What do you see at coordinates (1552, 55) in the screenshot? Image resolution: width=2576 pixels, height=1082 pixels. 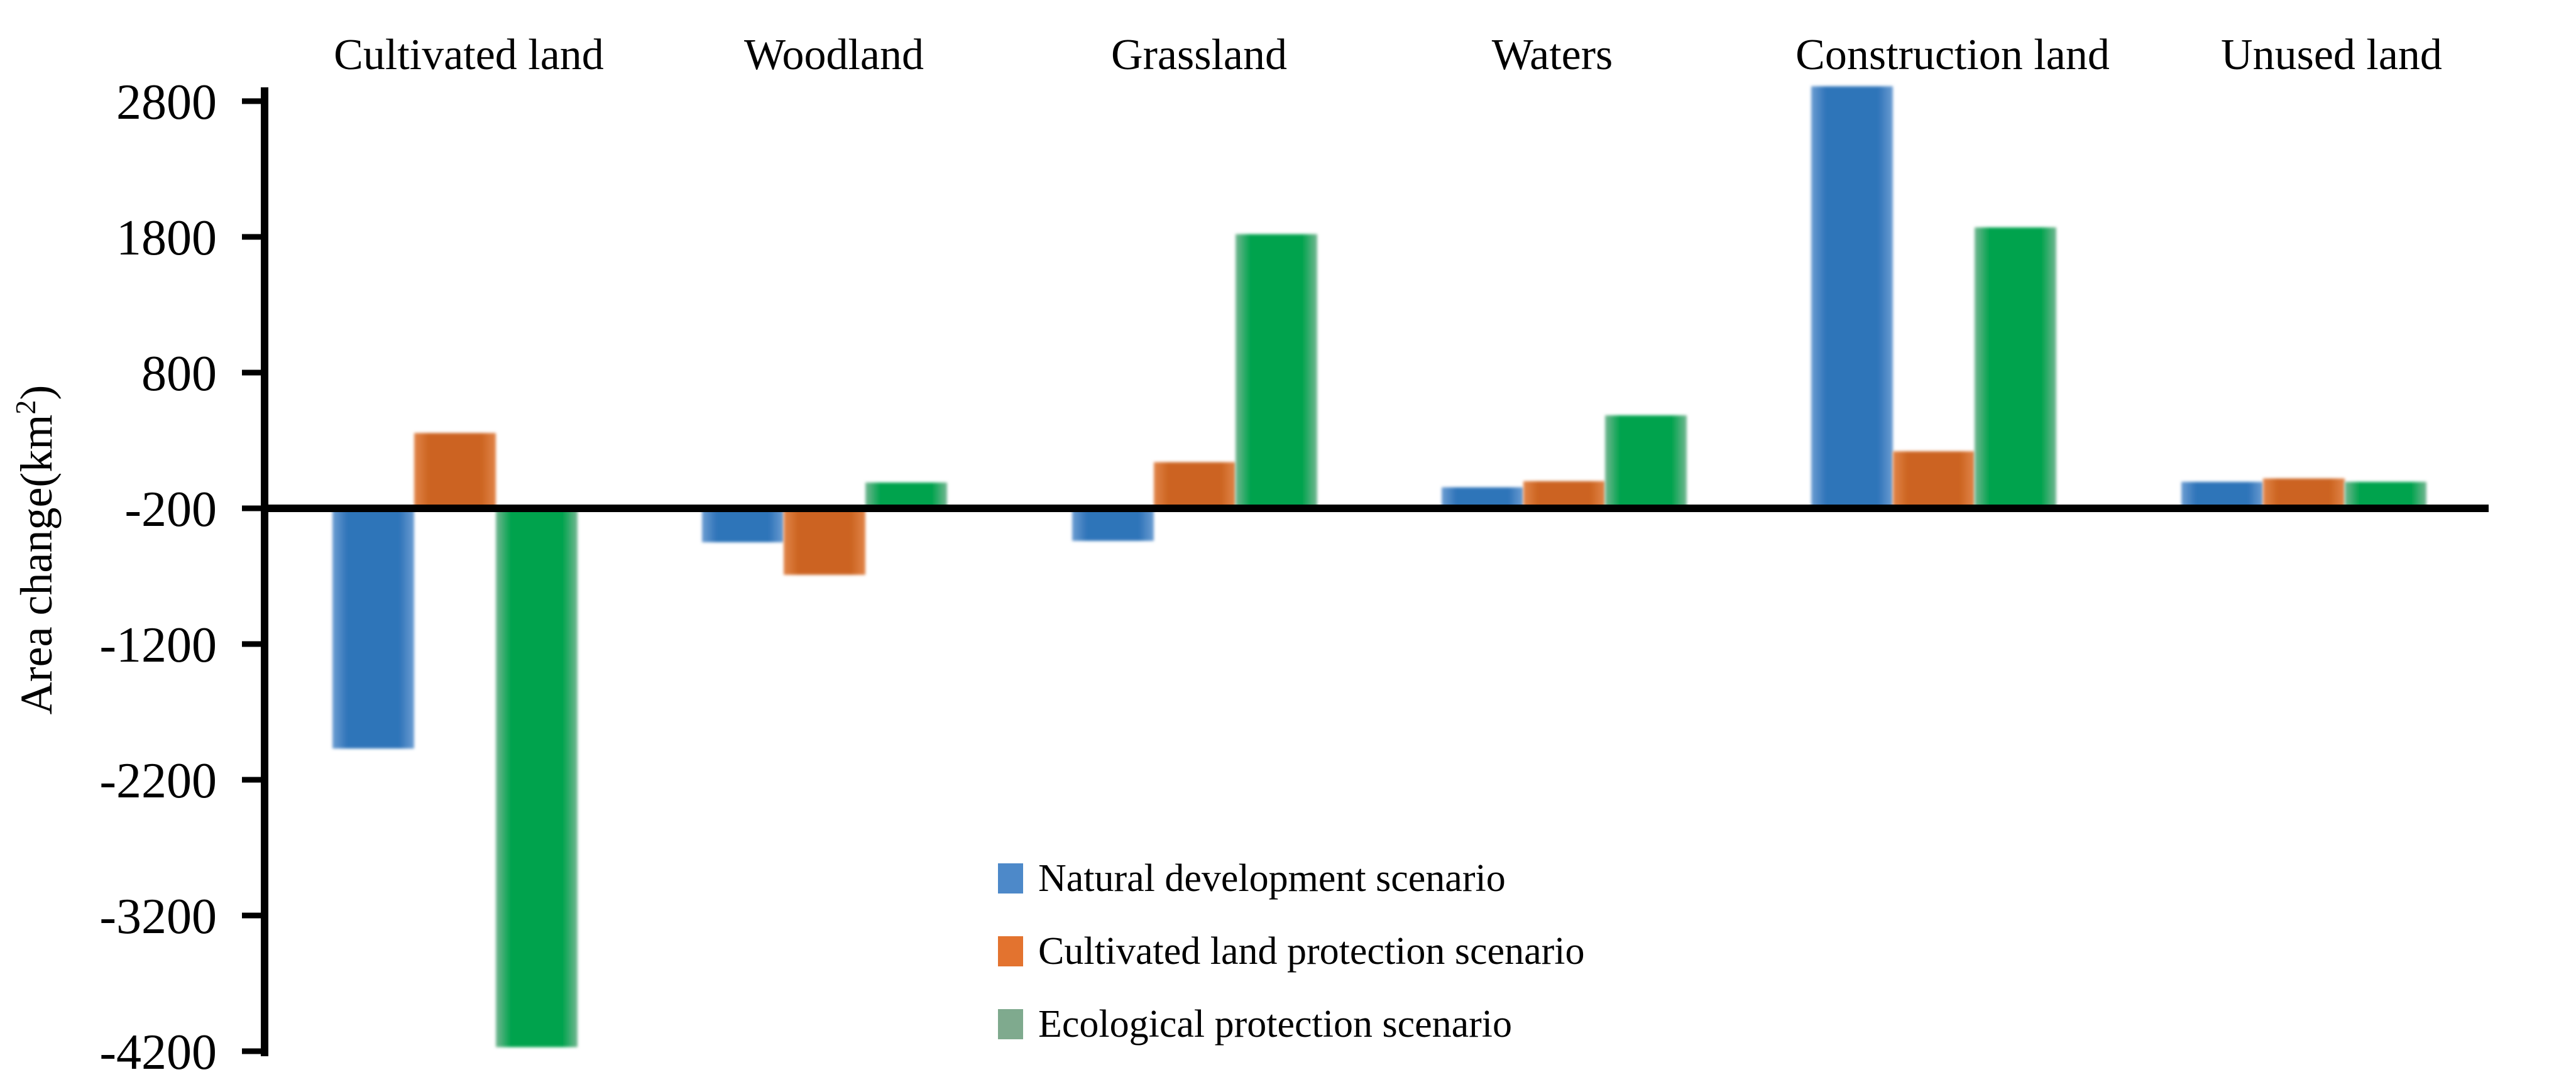 I see `category-label-waters: Waters` at bounding box center [1552, 55].